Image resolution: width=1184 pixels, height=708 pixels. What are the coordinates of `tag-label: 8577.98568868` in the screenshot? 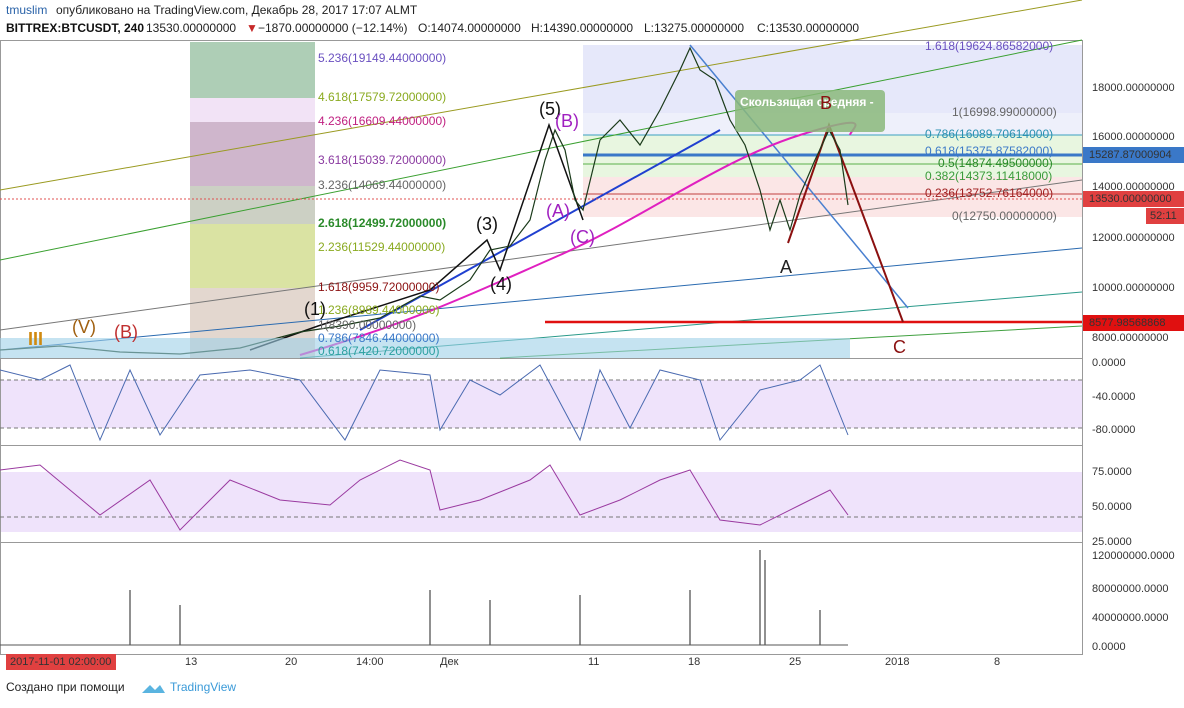 It's located at (1127, 323).